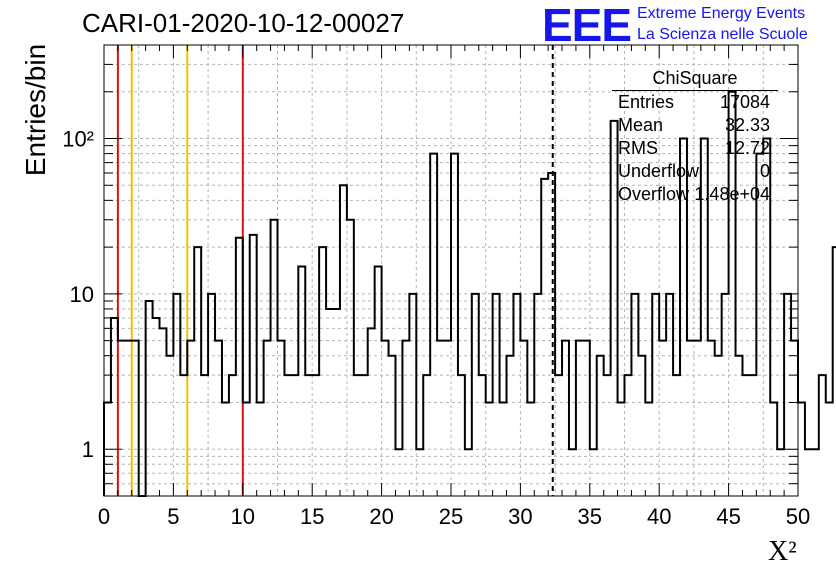  What do you see at coordinates (659, 516) in the screenshot?
I see `x-tick-label: 40` at bounding box center [659, 516].